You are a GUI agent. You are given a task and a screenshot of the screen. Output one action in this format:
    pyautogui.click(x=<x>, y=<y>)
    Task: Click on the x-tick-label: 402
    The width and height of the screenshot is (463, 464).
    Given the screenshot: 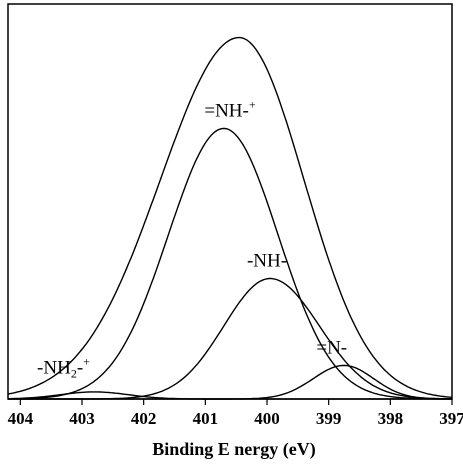 What is the action you would take?
    pyautogui.click(x=144, y=418)
    